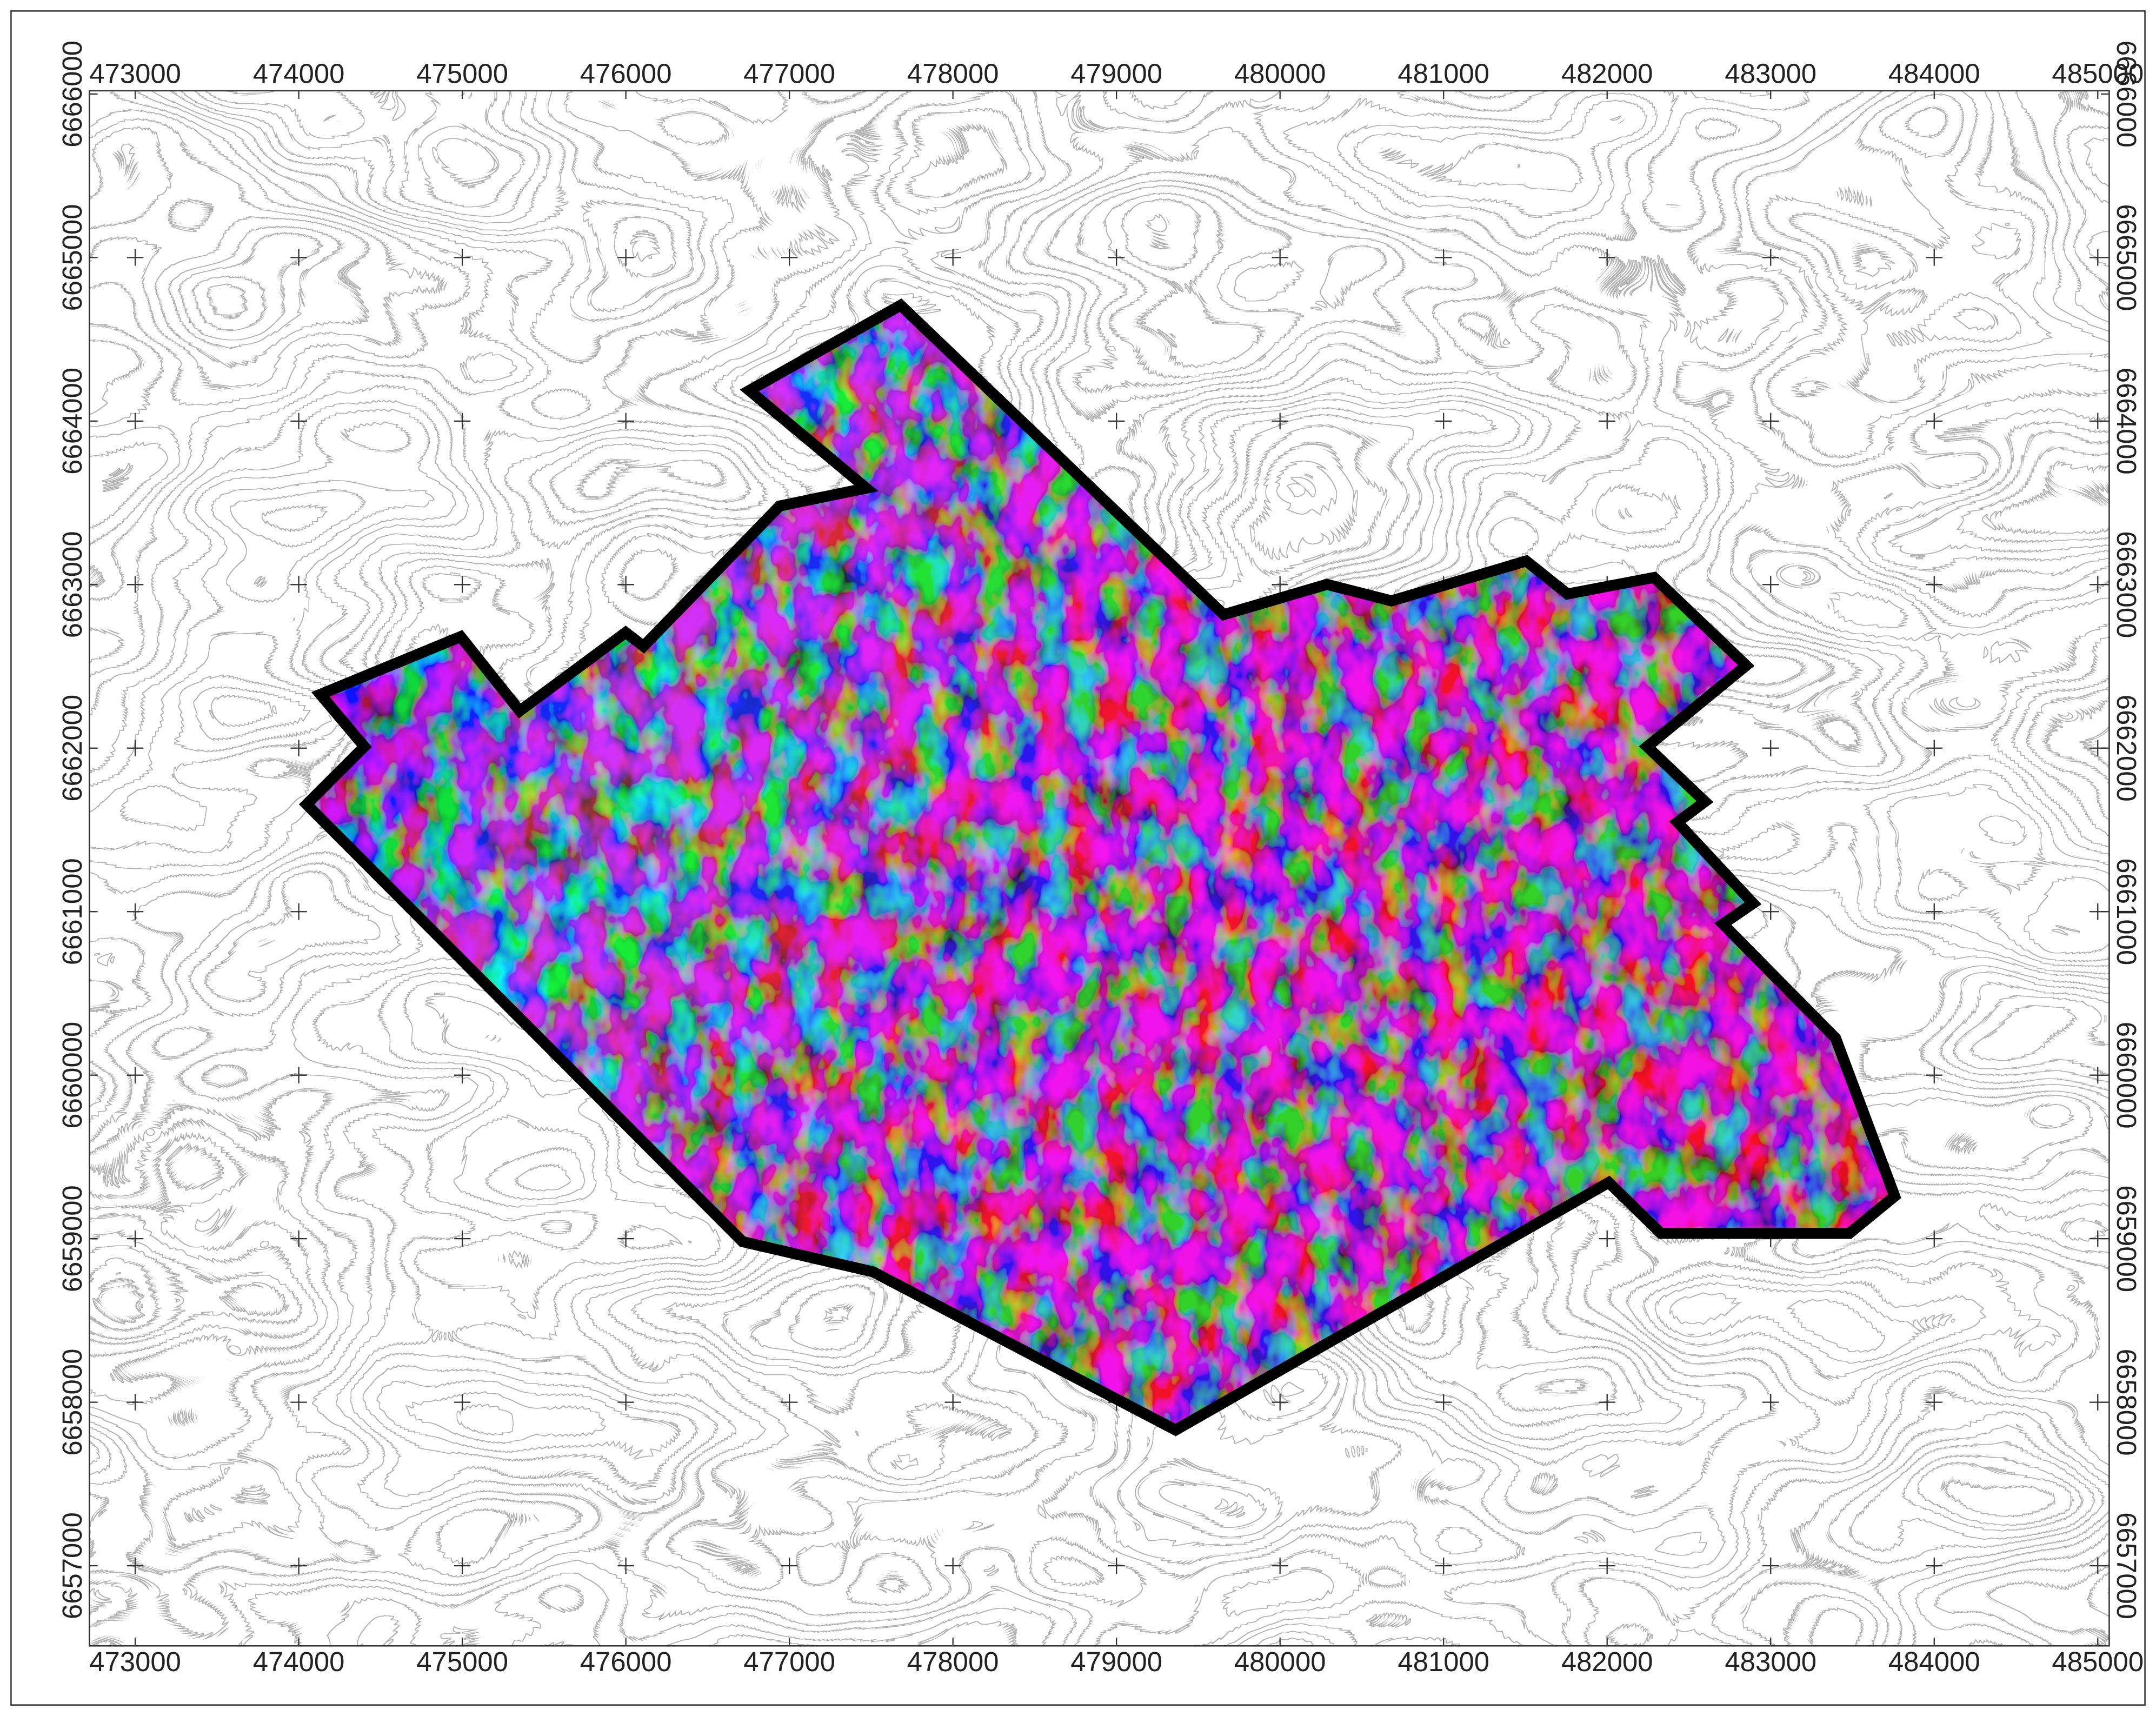 The width and height of the screenshot is (2156, 1716). I want to click on x-tick-label-bottom: 483000, so click(1770, 1662).